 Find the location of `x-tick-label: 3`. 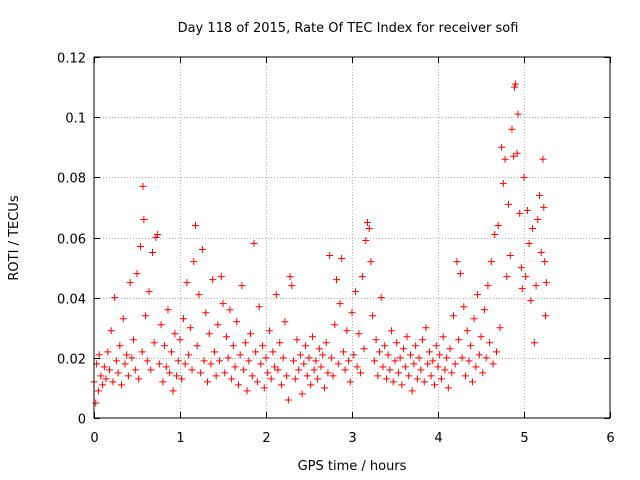

x-tick-label: 3 is located at coordinates (352, 438).